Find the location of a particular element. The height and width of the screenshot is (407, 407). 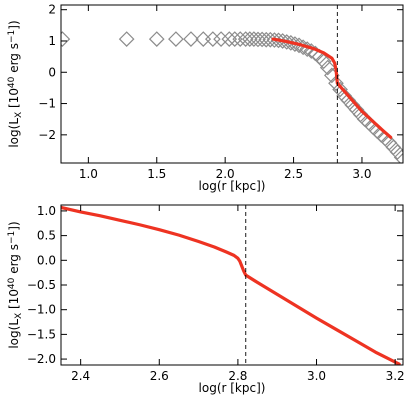

y-tick-label: 1 is located at coordinates (52, 41).